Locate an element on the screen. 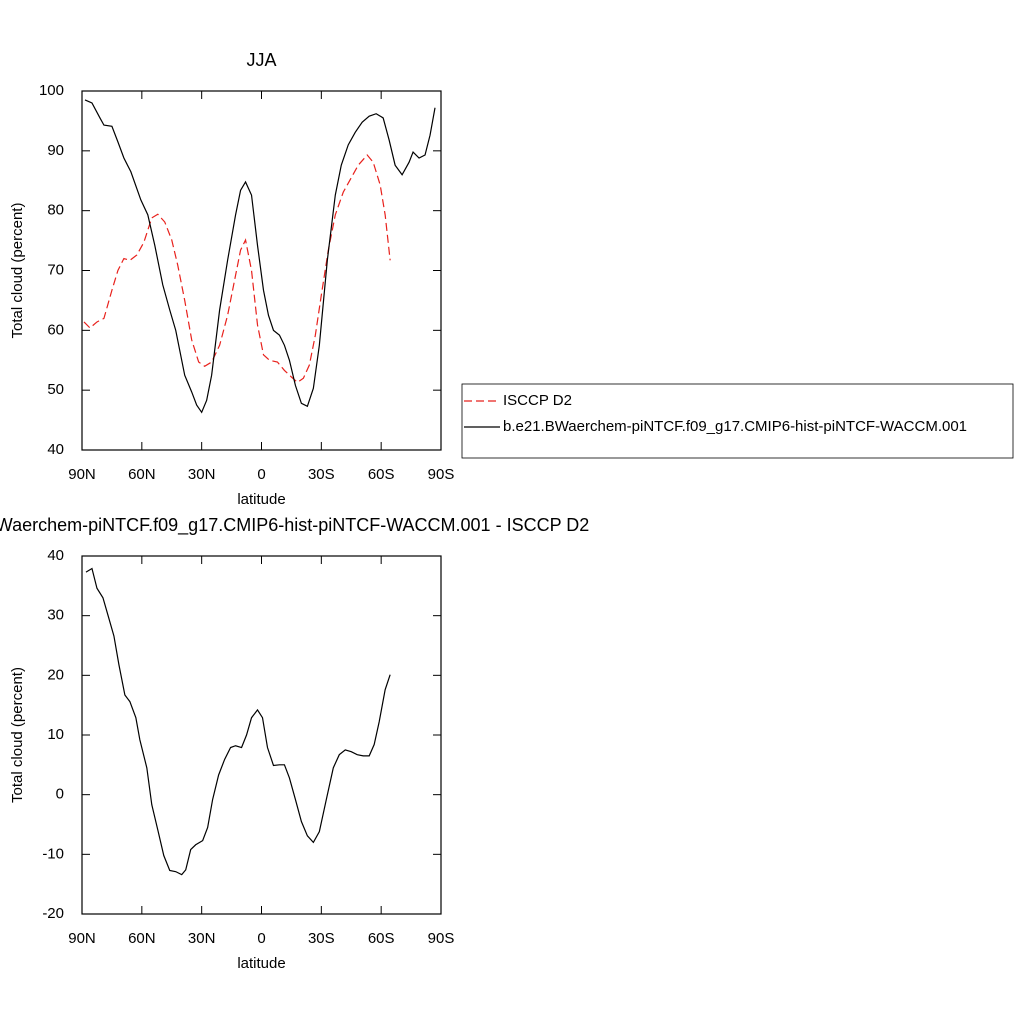  y-tick-label: 60 is located at coordinates (55, 329).